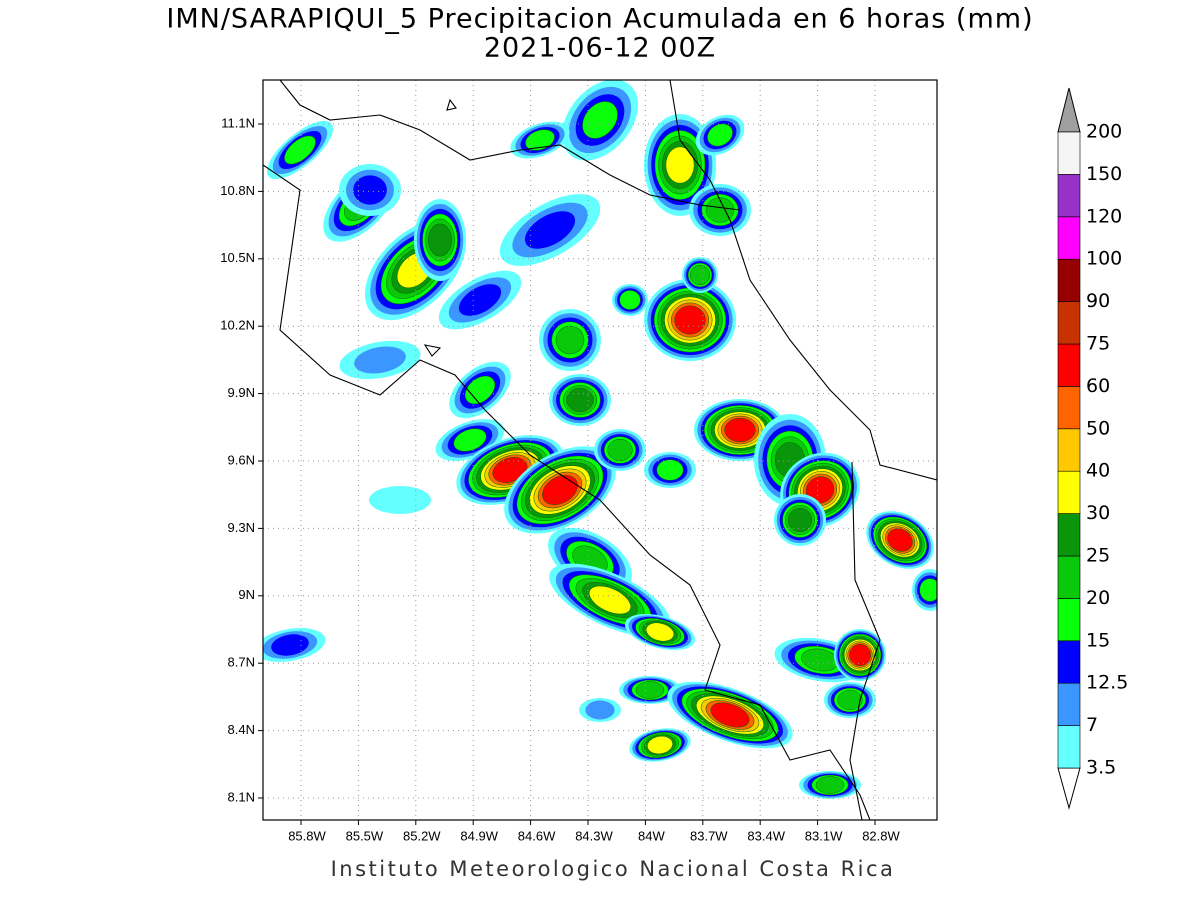 Image resolution: width=1200 pixels, height=900 pixels. Describe the element at coordinates (237, 325) in the screenshot. I see `lat-label: 10.2N` at that location.